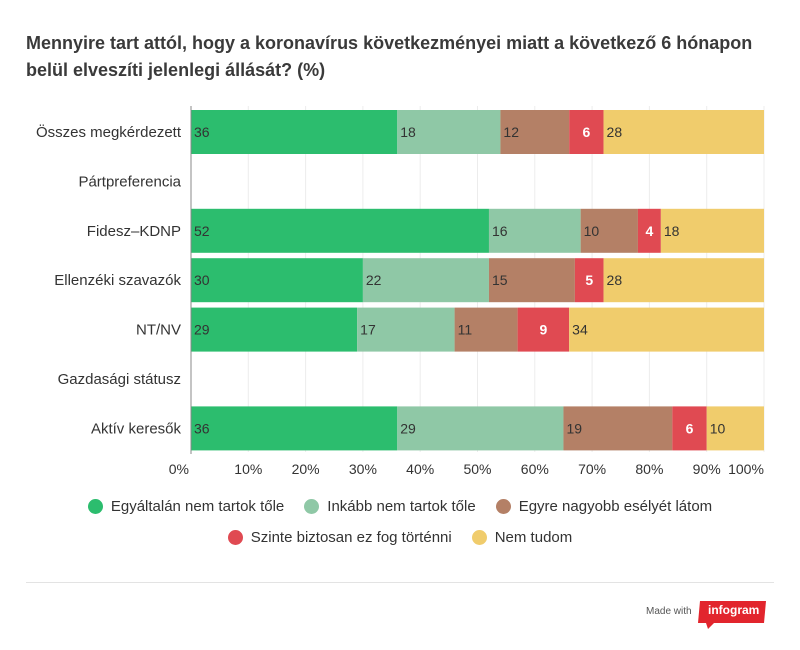 The height and width of the screenshot is (650, 800). Describe the element at coordinates (117, 280) in the screenshot. I see `category-label: Ellenzéki szavazók` at that location.